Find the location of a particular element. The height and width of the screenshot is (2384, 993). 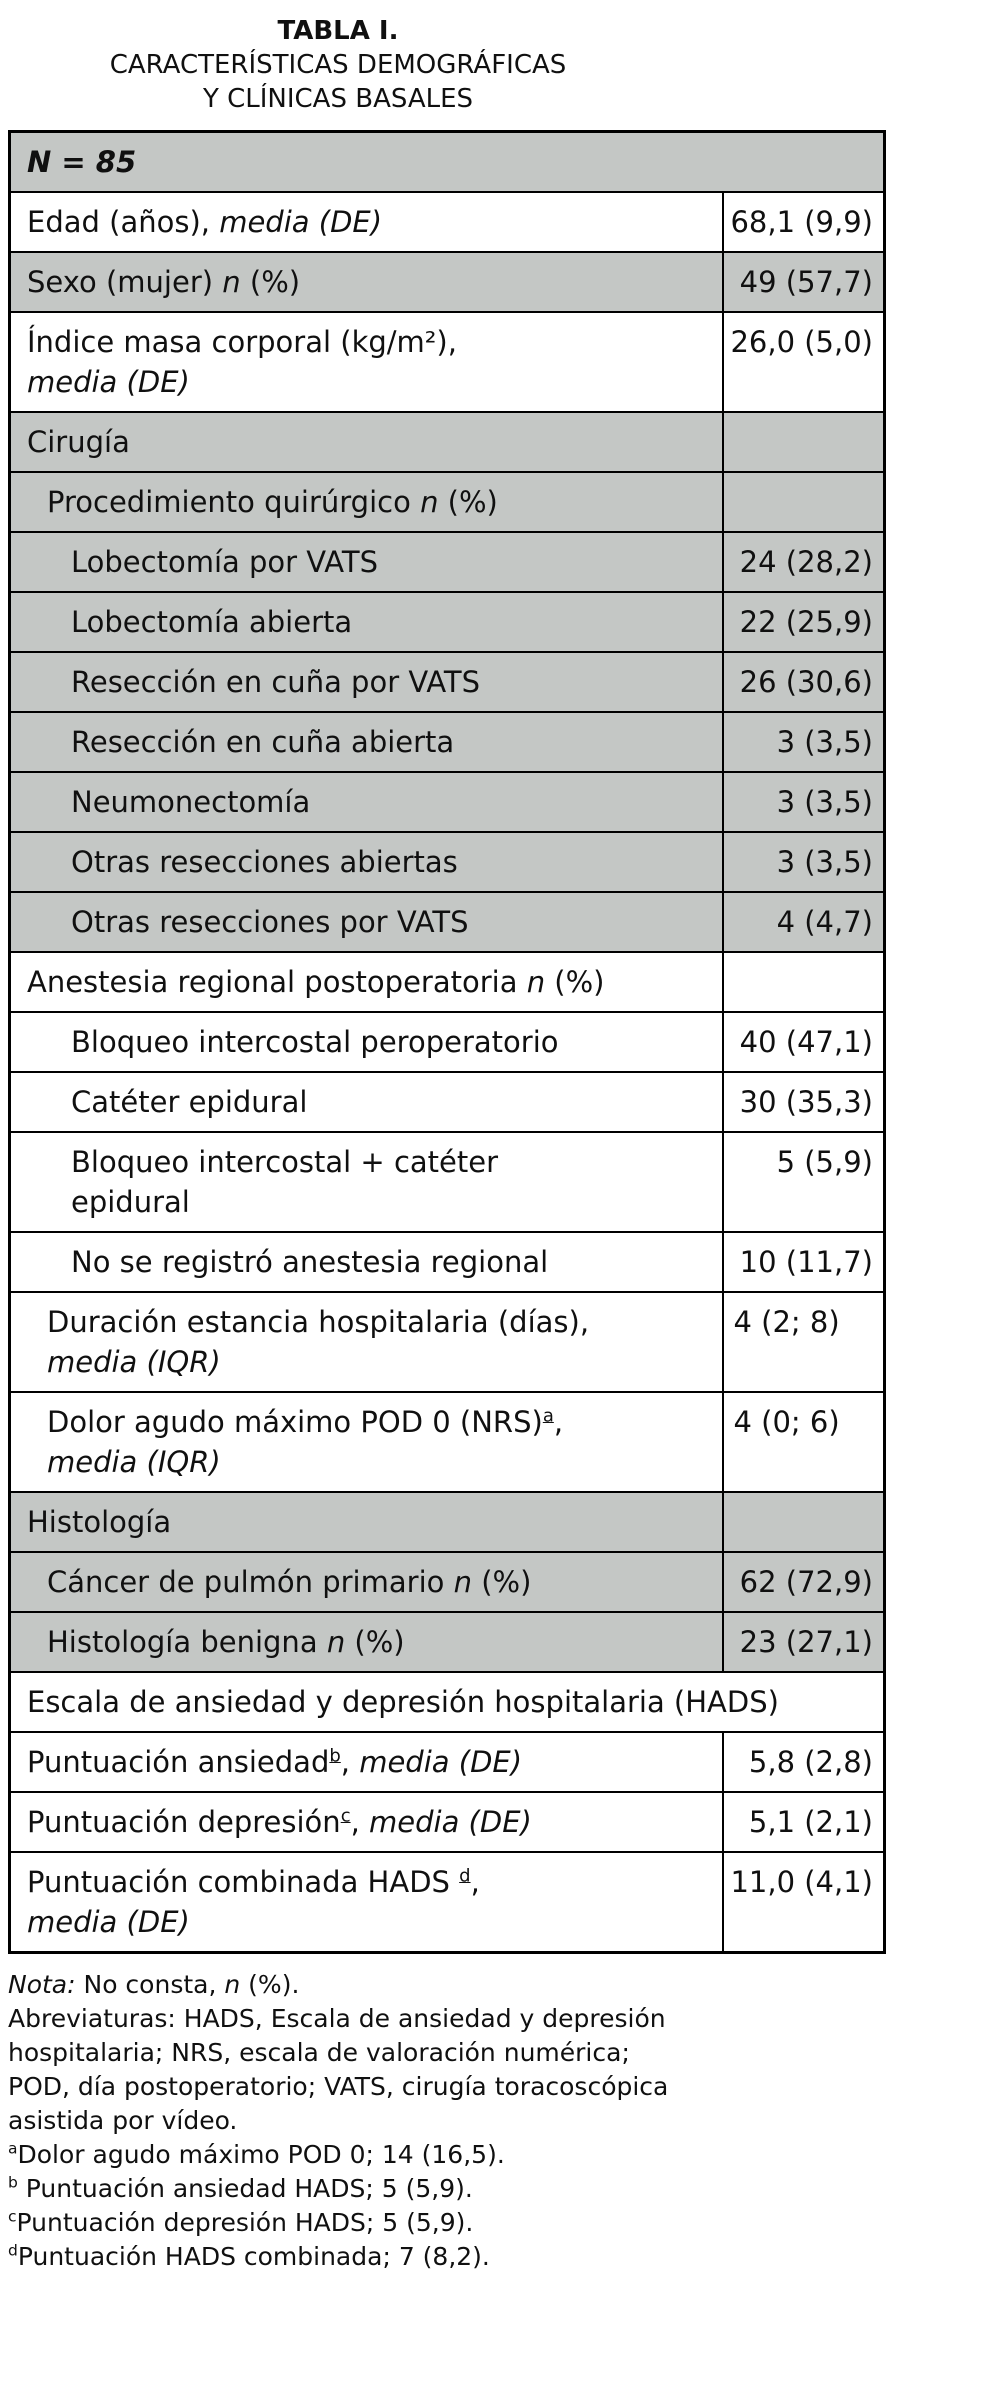

row-label: Bloqueo intercostal peroperatorio is located at coordinates (366, 1042).